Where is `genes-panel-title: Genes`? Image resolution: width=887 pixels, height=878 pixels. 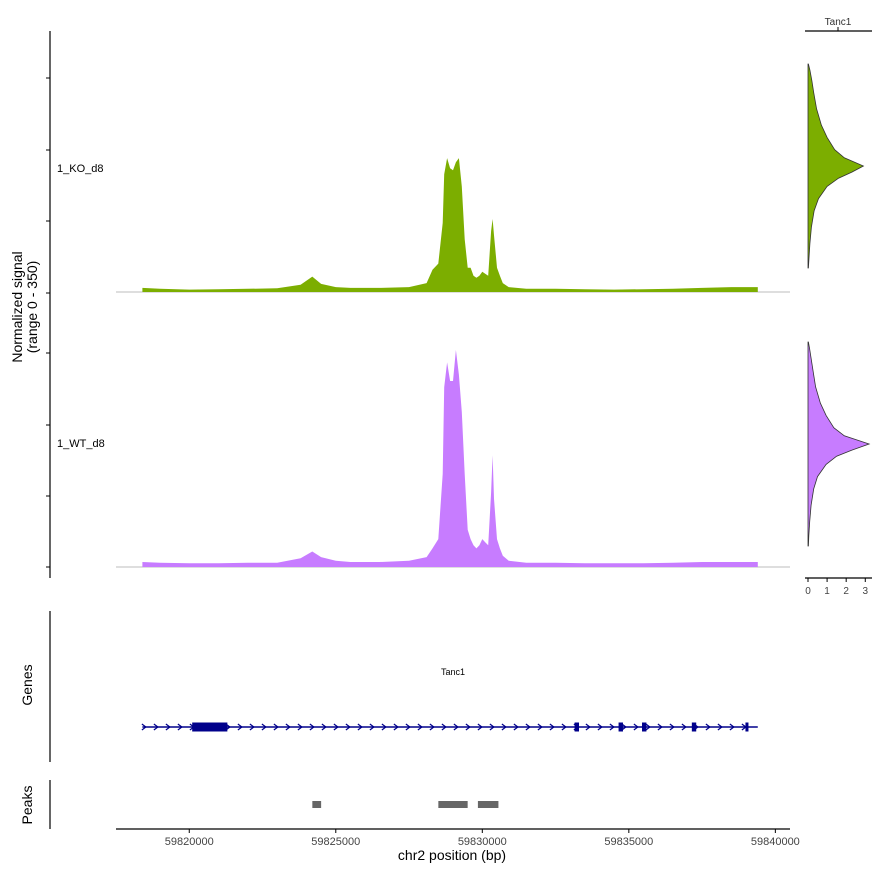
genes-panel-title: Genes is located at coordinates (27, 684).